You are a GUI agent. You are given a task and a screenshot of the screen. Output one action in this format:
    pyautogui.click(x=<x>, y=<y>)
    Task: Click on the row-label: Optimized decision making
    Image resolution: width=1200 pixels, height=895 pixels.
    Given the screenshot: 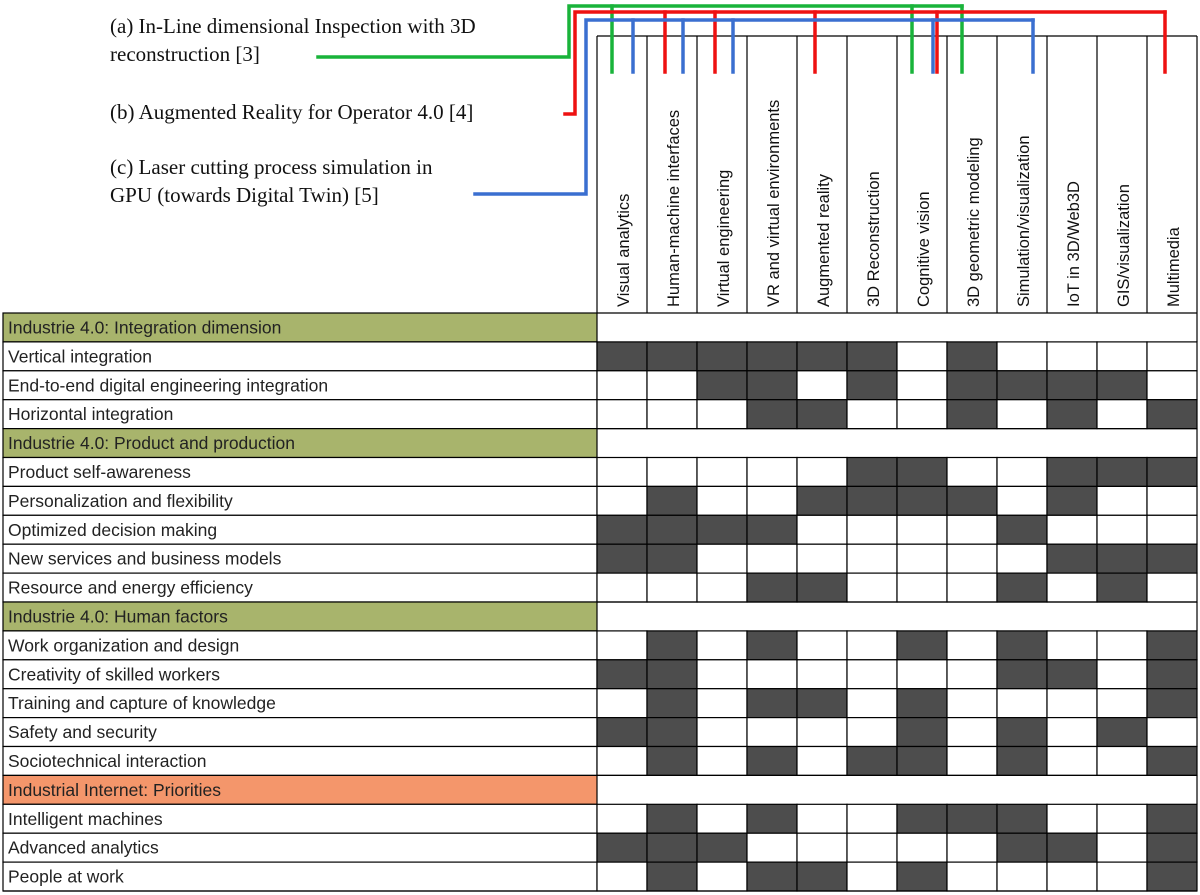 What is the action you would take?
    pyautogui.click(x=112, y=530)
    